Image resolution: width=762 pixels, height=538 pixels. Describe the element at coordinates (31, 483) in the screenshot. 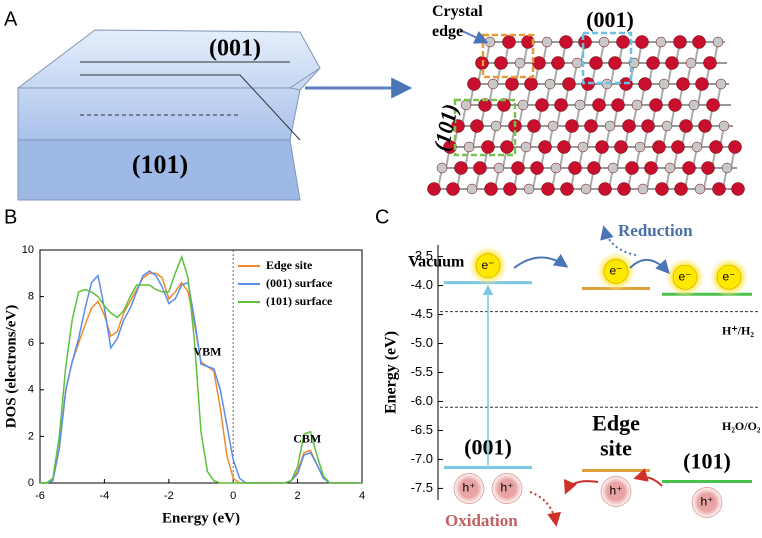

I see `y-tick-label: 0` at that location.